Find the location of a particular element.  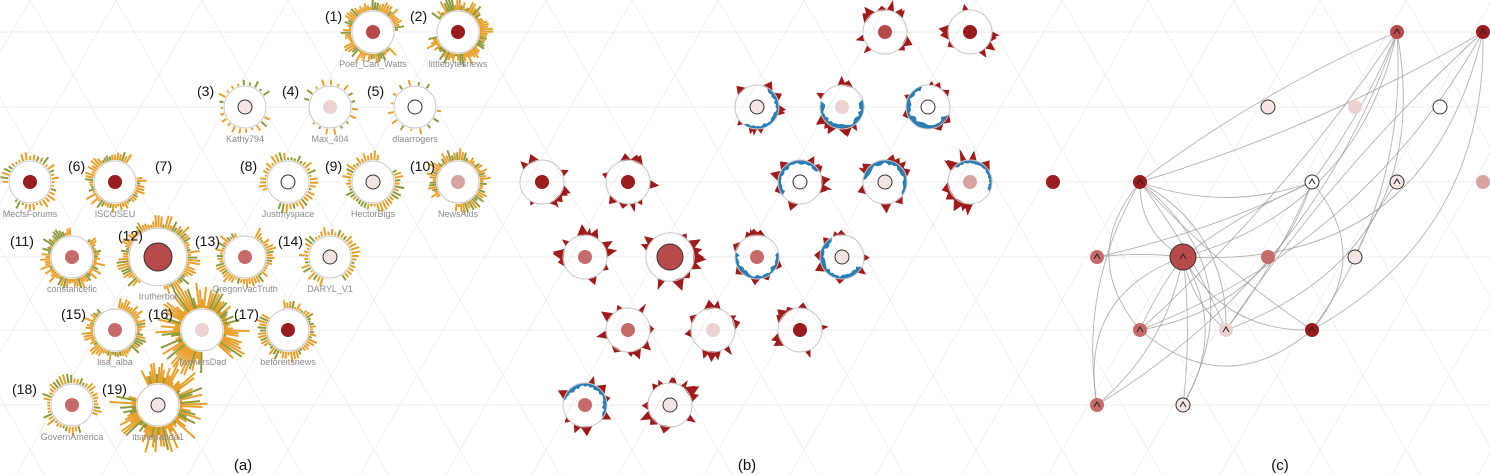

user-index-label: (4) is located at coordinates (290, 91).